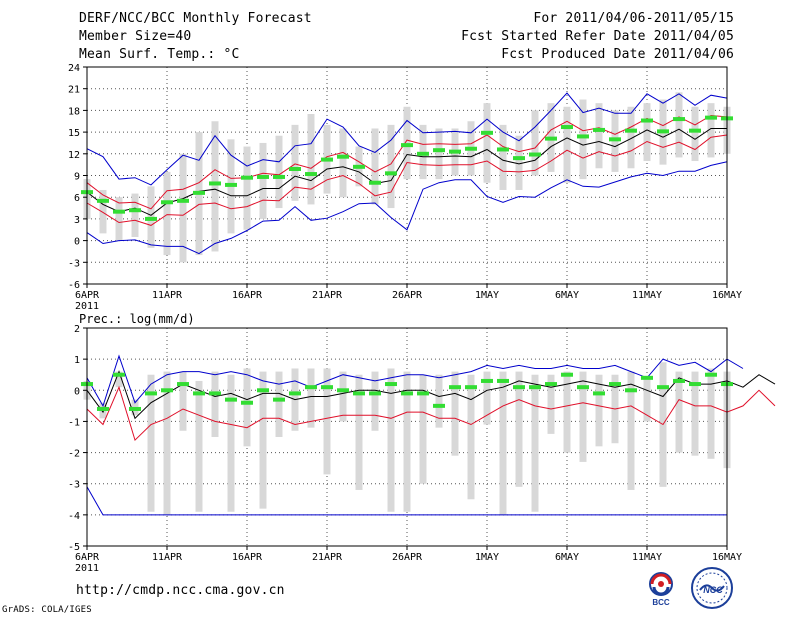 The image size is (800, 618). Describe the element at coordinates (74, 285) in the screenshot. I see `y-tick-label: -6` at that location.